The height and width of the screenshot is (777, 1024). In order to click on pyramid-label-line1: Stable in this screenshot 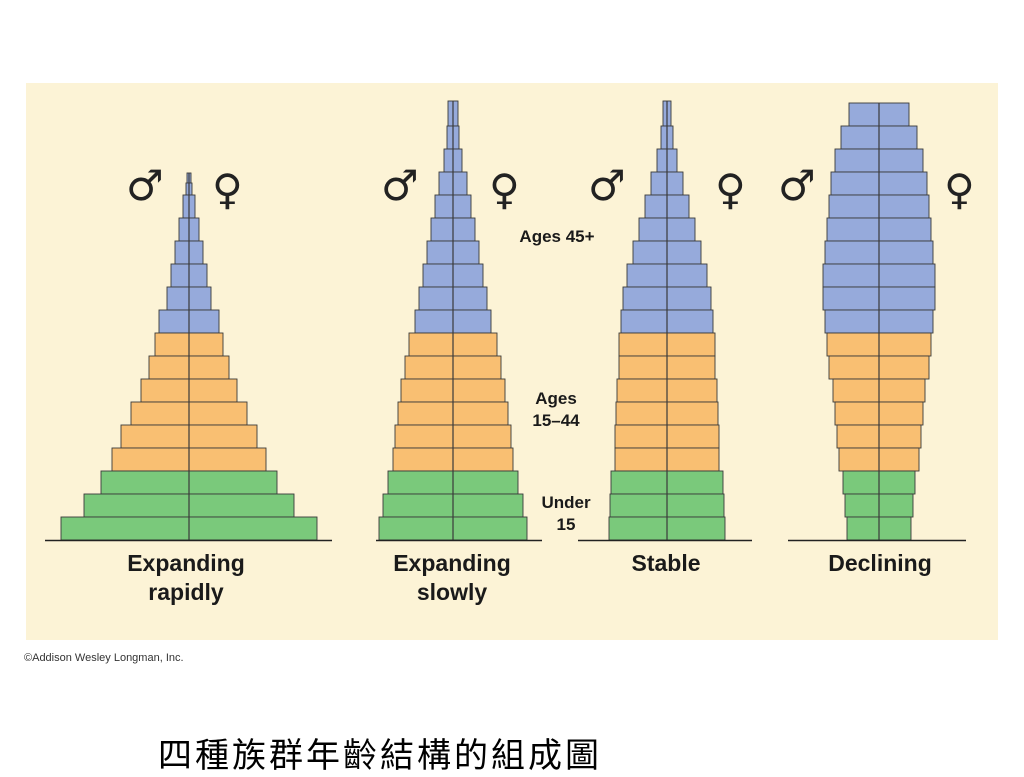, I will do `click(666, 563)`.